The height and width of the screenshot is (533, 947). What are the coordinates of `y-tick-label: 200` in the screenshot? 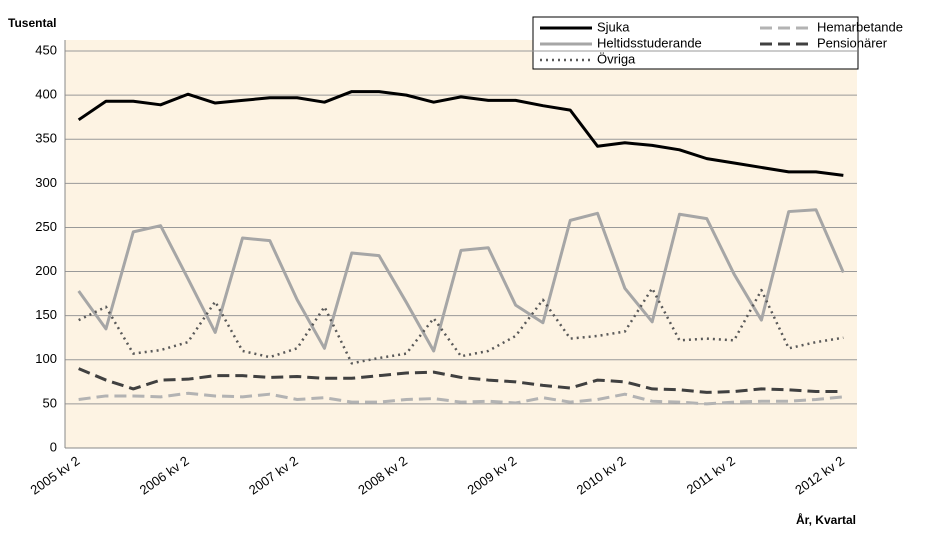 It's located at (46, 270).